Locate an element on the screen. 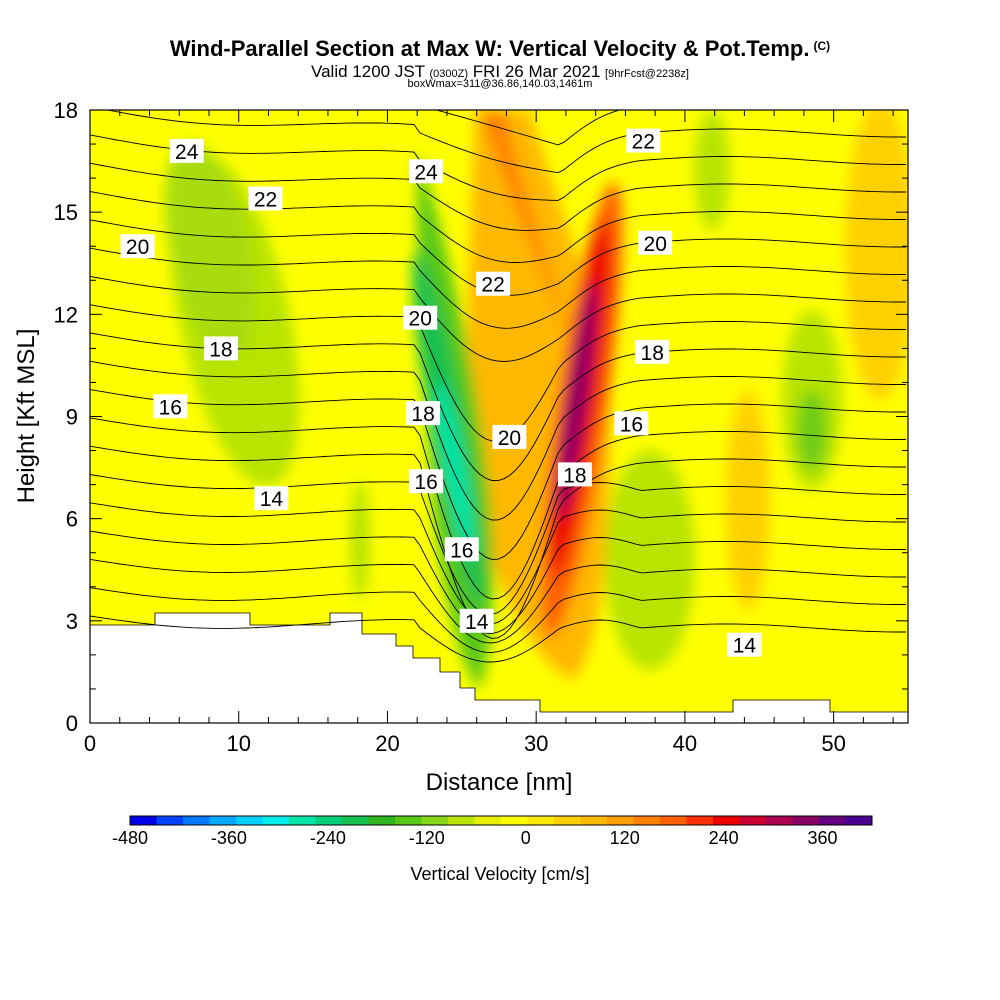 This screenshot has width=1000, height=1000. colorbar-tick-label: -360 is located at coordinates (229, 838).